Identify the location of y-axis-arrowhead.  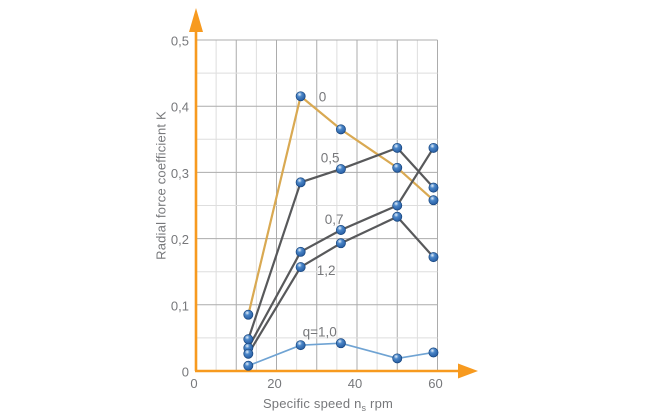
(196, 20).